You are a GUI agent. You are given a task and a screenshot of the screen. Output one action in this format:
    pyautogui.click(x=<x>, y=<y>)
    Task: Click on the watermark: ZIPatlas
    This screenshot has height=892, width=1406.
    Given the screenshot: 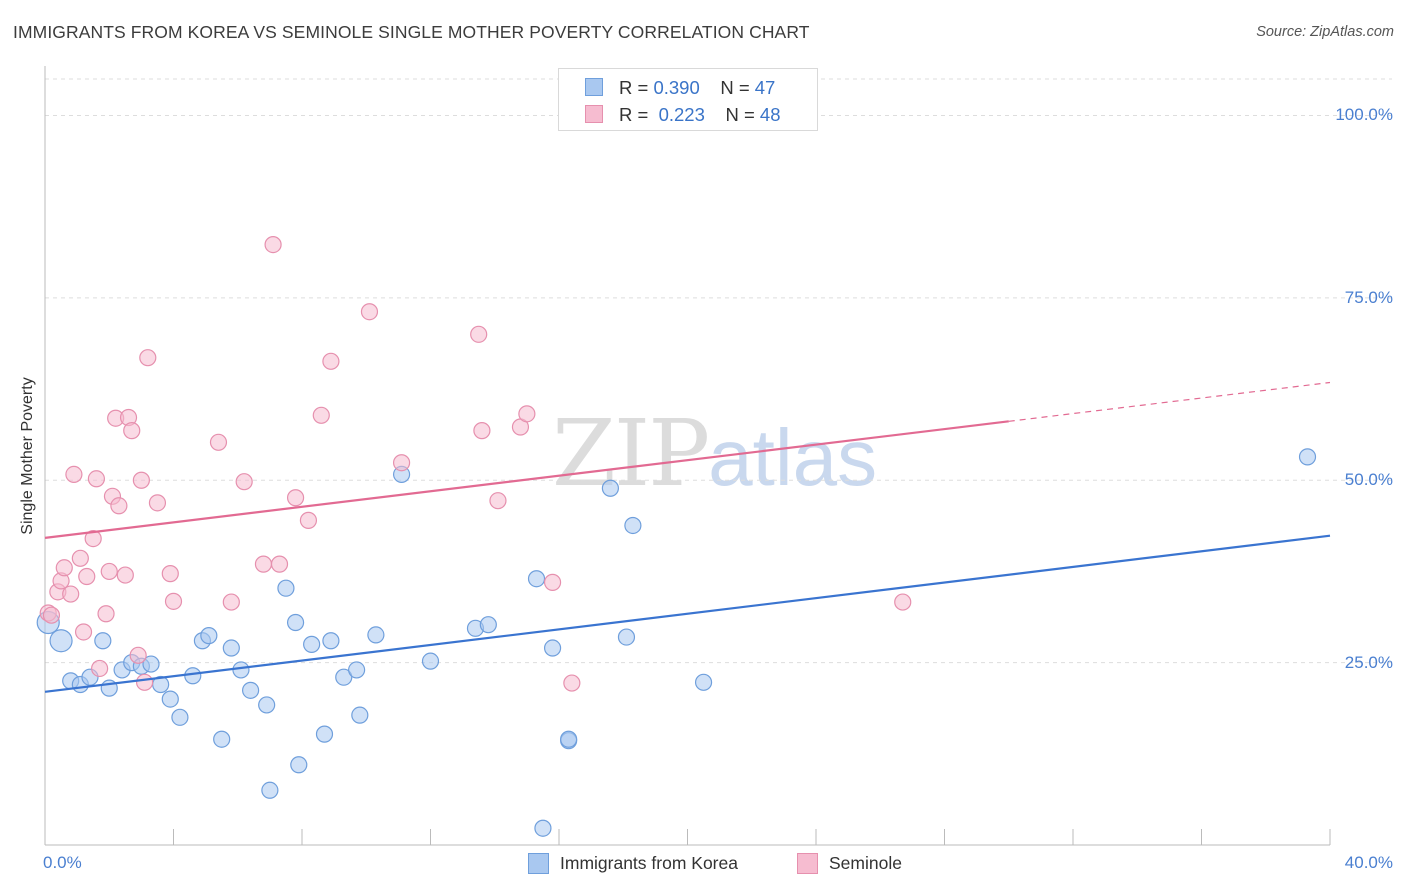 What is the action you would take?
    pyautogui.click(x=714, y=453)
    